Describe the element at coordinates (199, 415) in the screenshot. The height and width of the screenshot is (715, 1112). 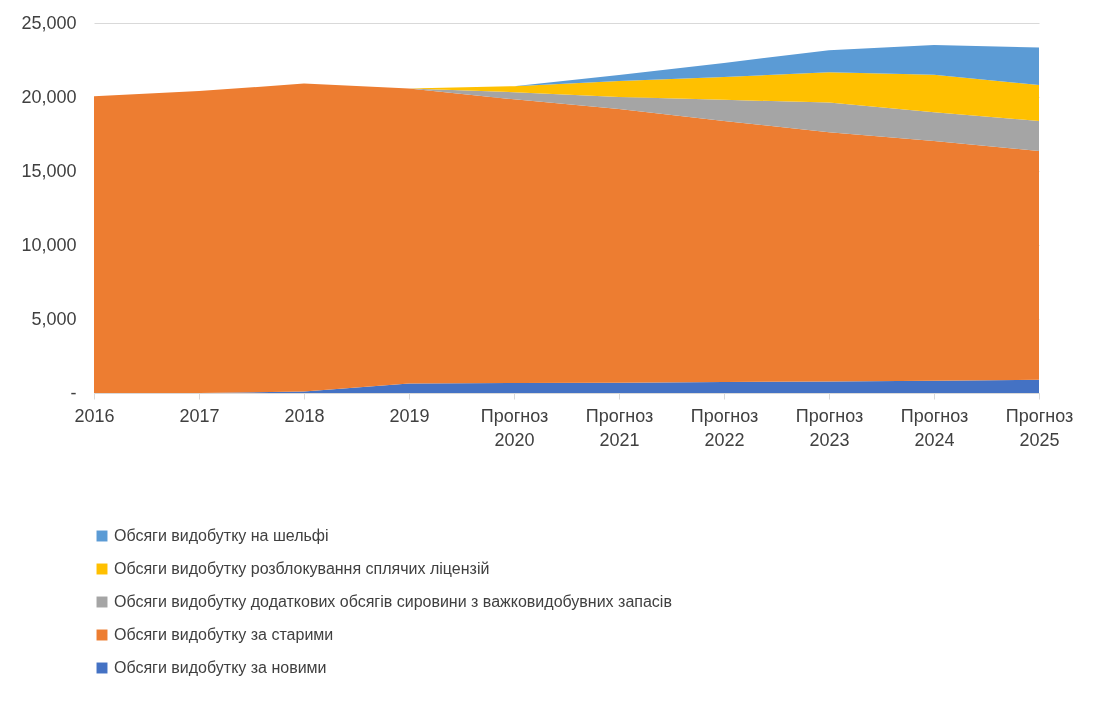
I see `x-tick-label: 2017` at that location.